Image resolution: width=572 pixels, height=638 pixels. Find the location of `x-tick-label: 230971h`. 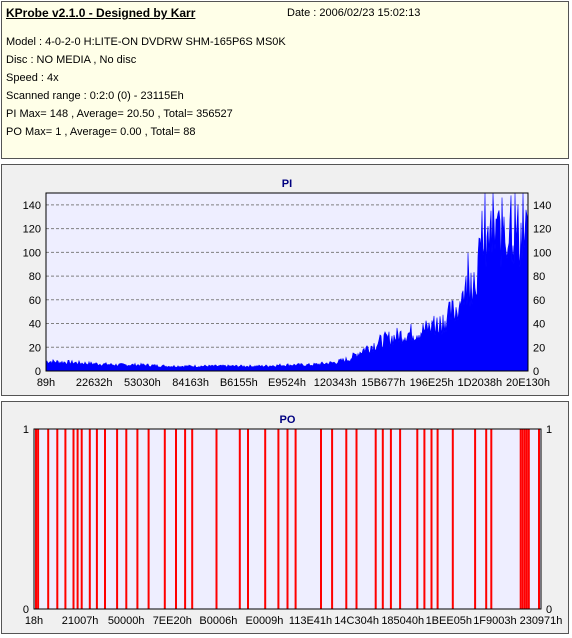

x-tick-label: 230971h is located at coordinates (541, 621).